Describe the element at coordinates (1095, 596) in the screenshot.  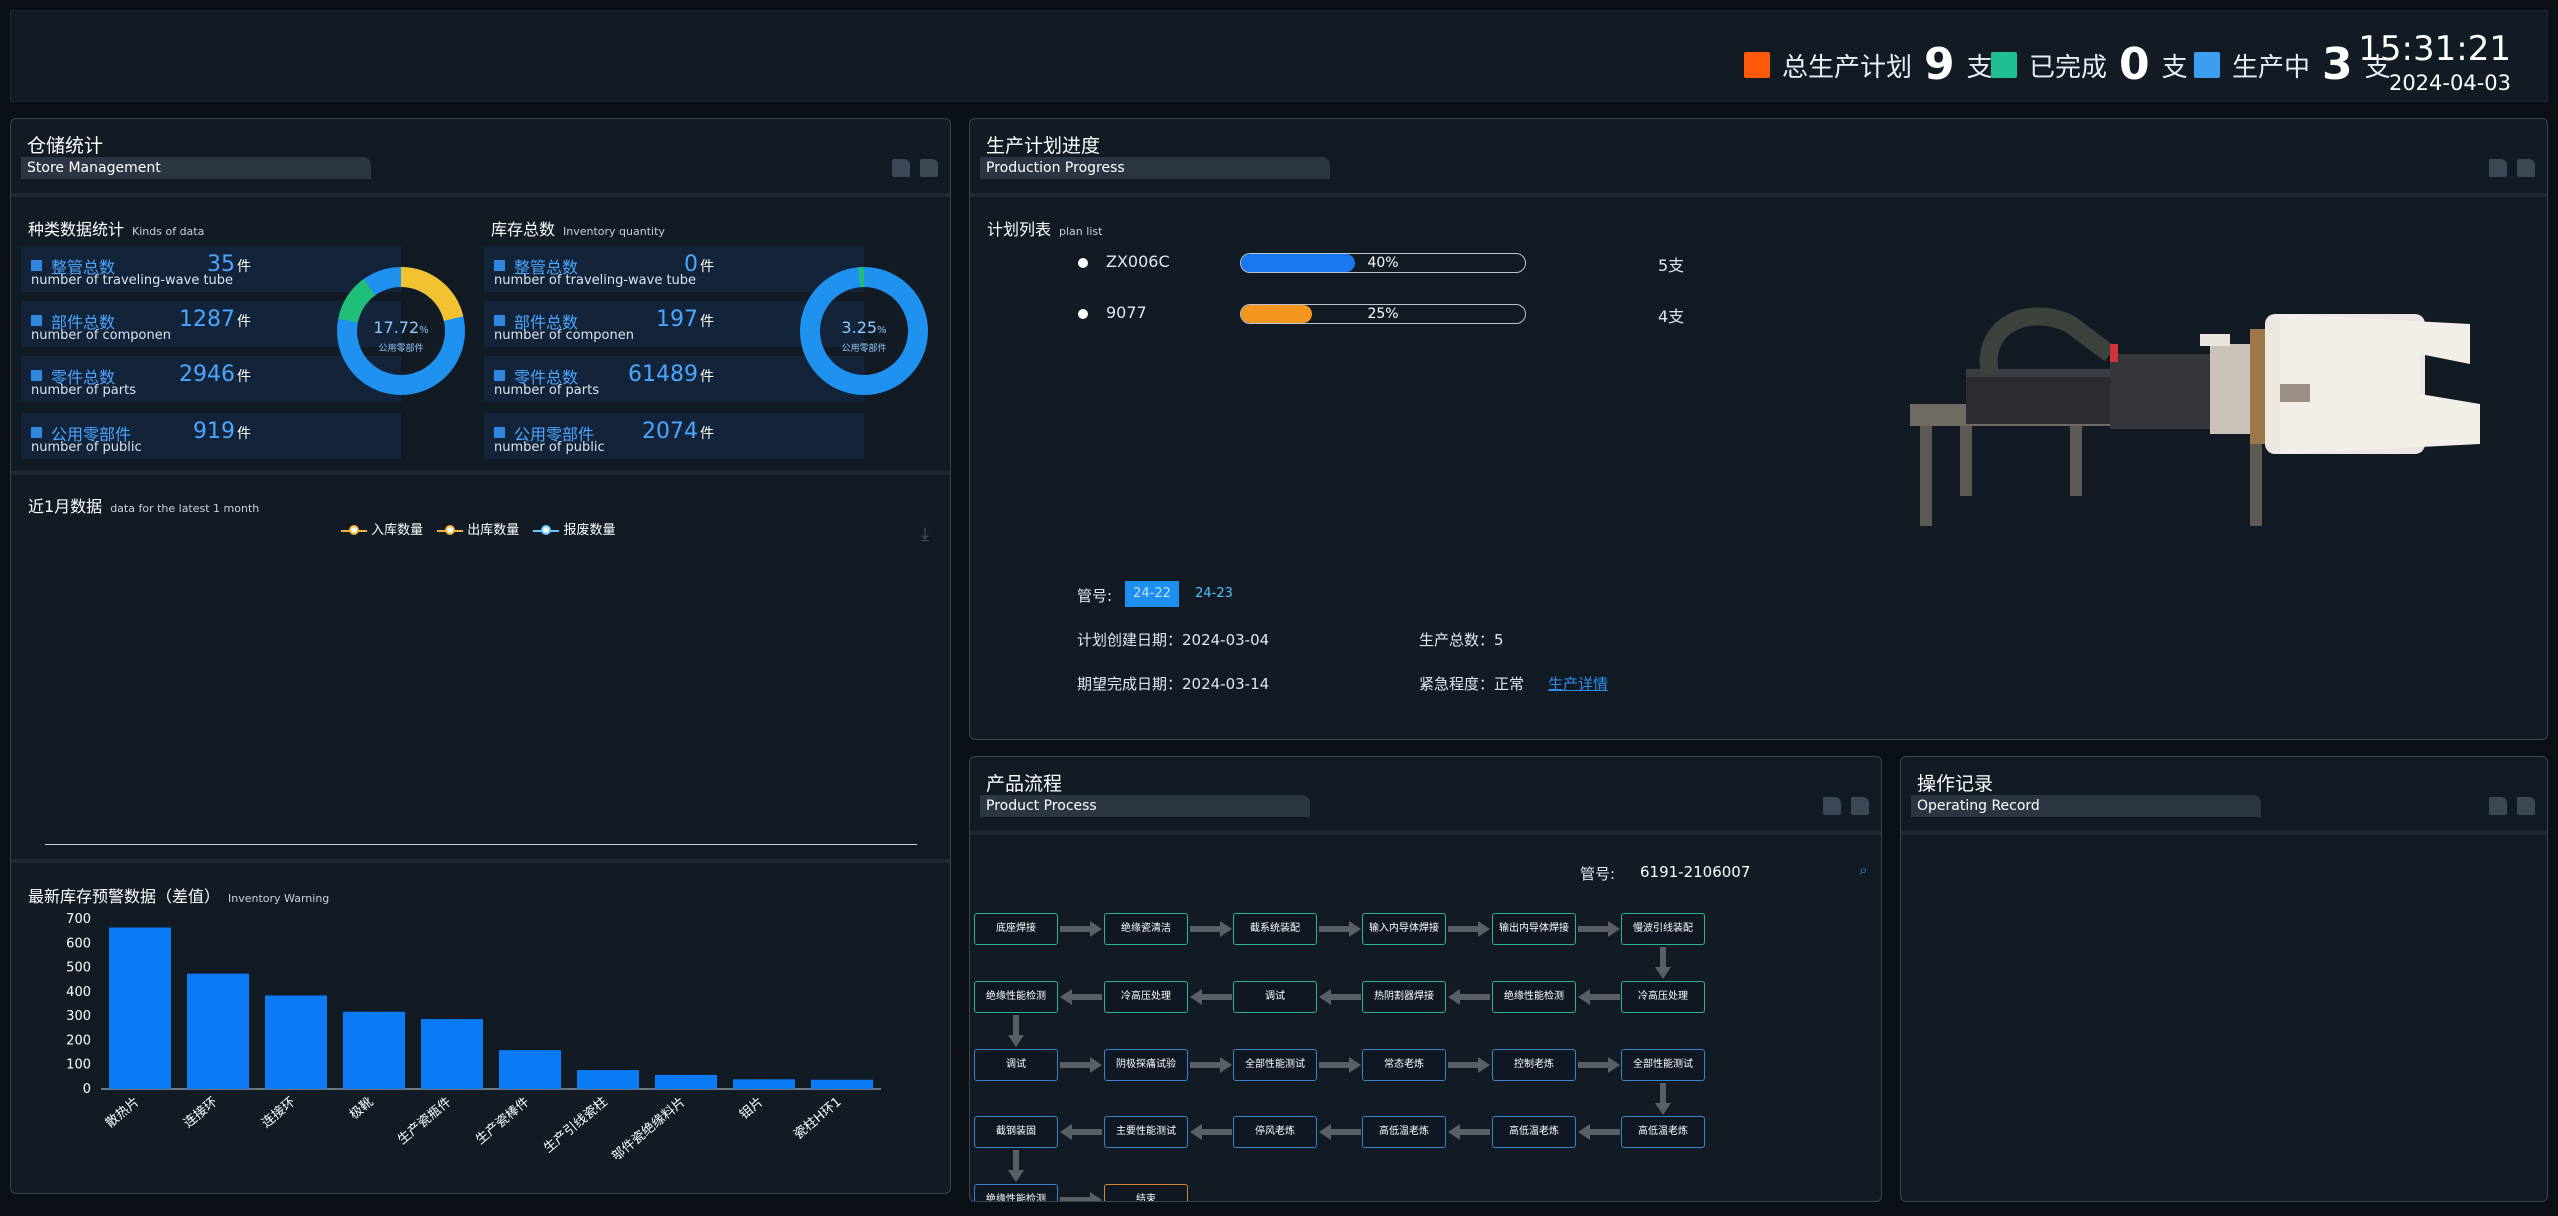
I see `tube-label: 管号:` at that location.